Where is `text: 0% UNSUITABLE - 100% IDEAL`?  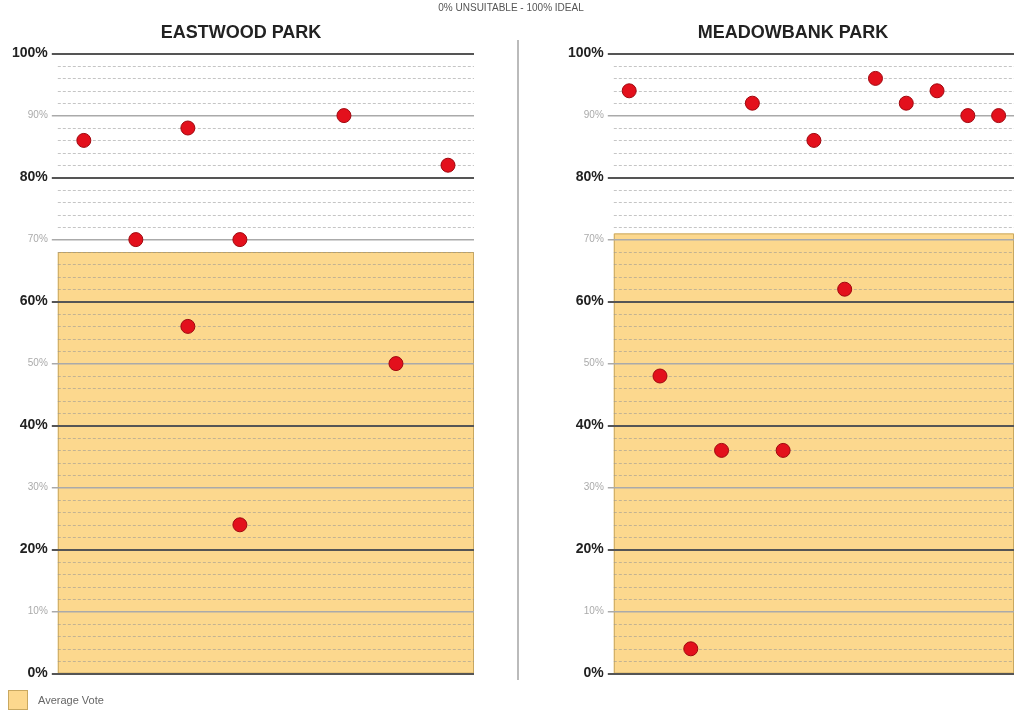 text: 0% UNSUITABLE - 100% IDEAL is located at coordinates (511, 7).